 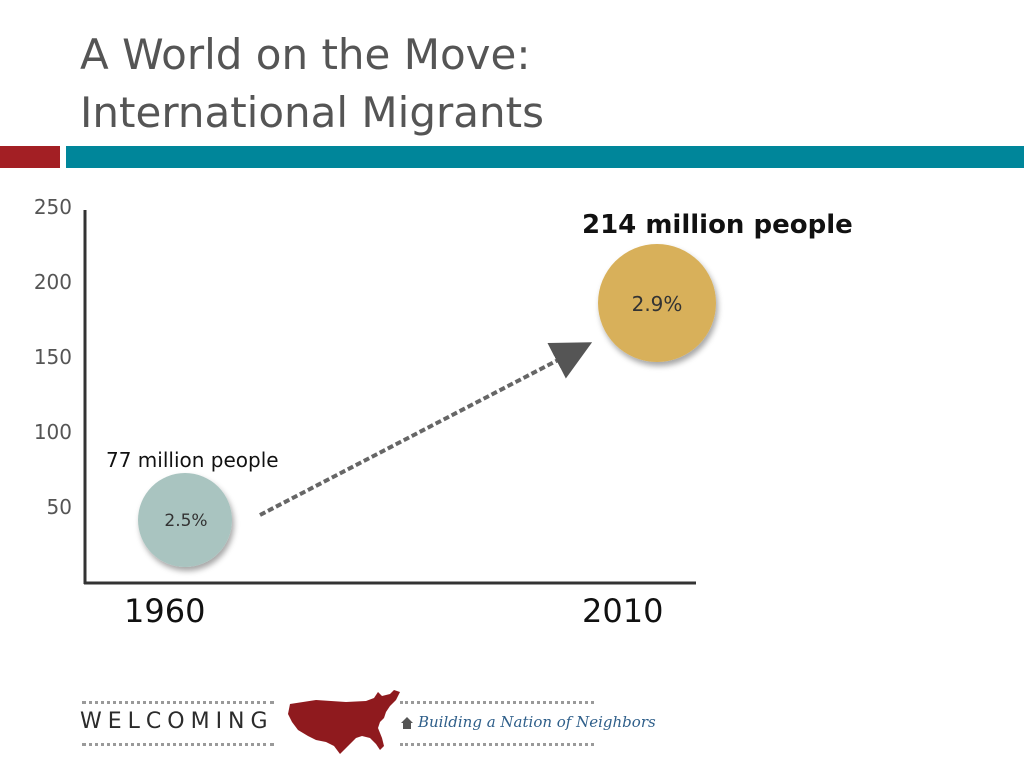 What do you see at coordinates (497, 744) in the screenshot?
I see `footer-dots-right-bottom` at bounding box center [497, 744].